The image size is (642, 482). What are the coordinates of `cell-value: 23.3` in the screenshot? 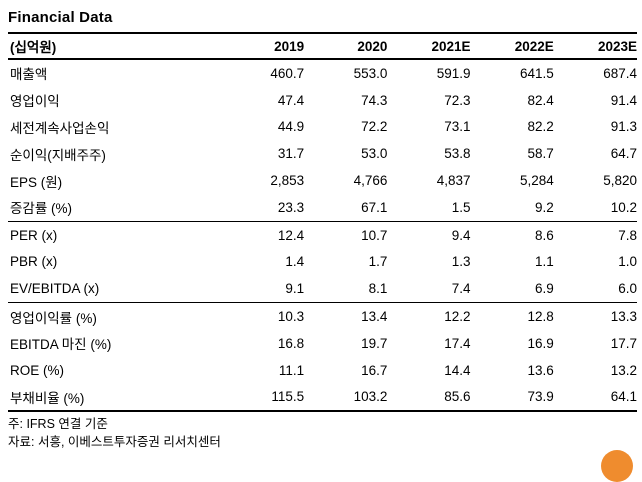 It's located at (263, 207).